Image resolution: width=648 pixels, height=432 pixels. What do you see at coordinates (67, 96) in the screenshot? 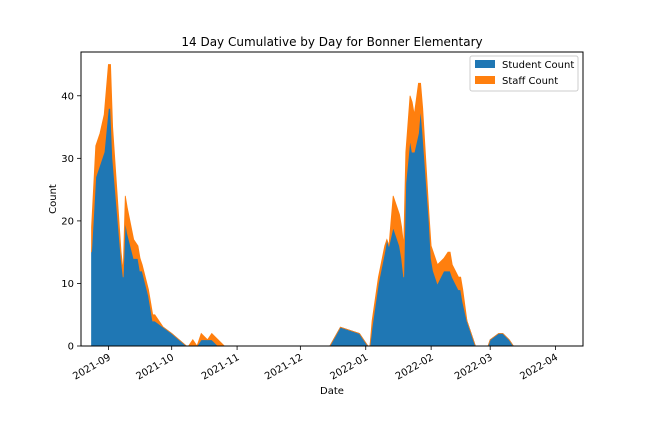
I see `y-tick-label: 40` at bounding box center [67, 96].